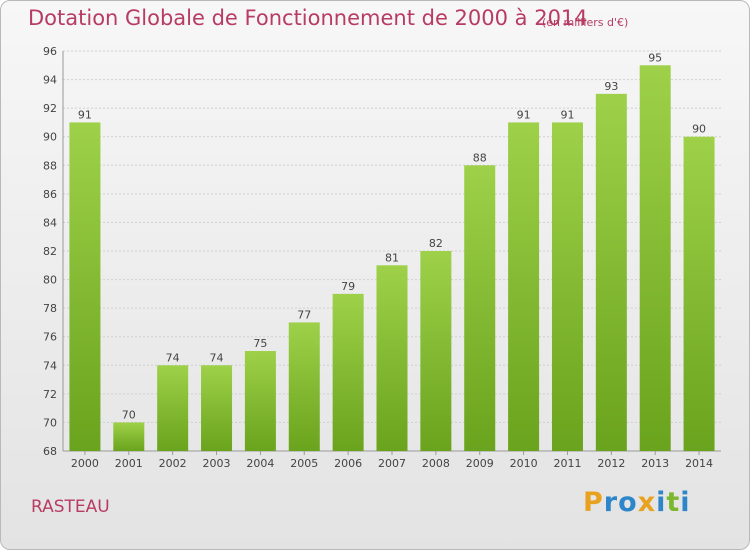  I want to click on bar-2008, so click(436, 351).